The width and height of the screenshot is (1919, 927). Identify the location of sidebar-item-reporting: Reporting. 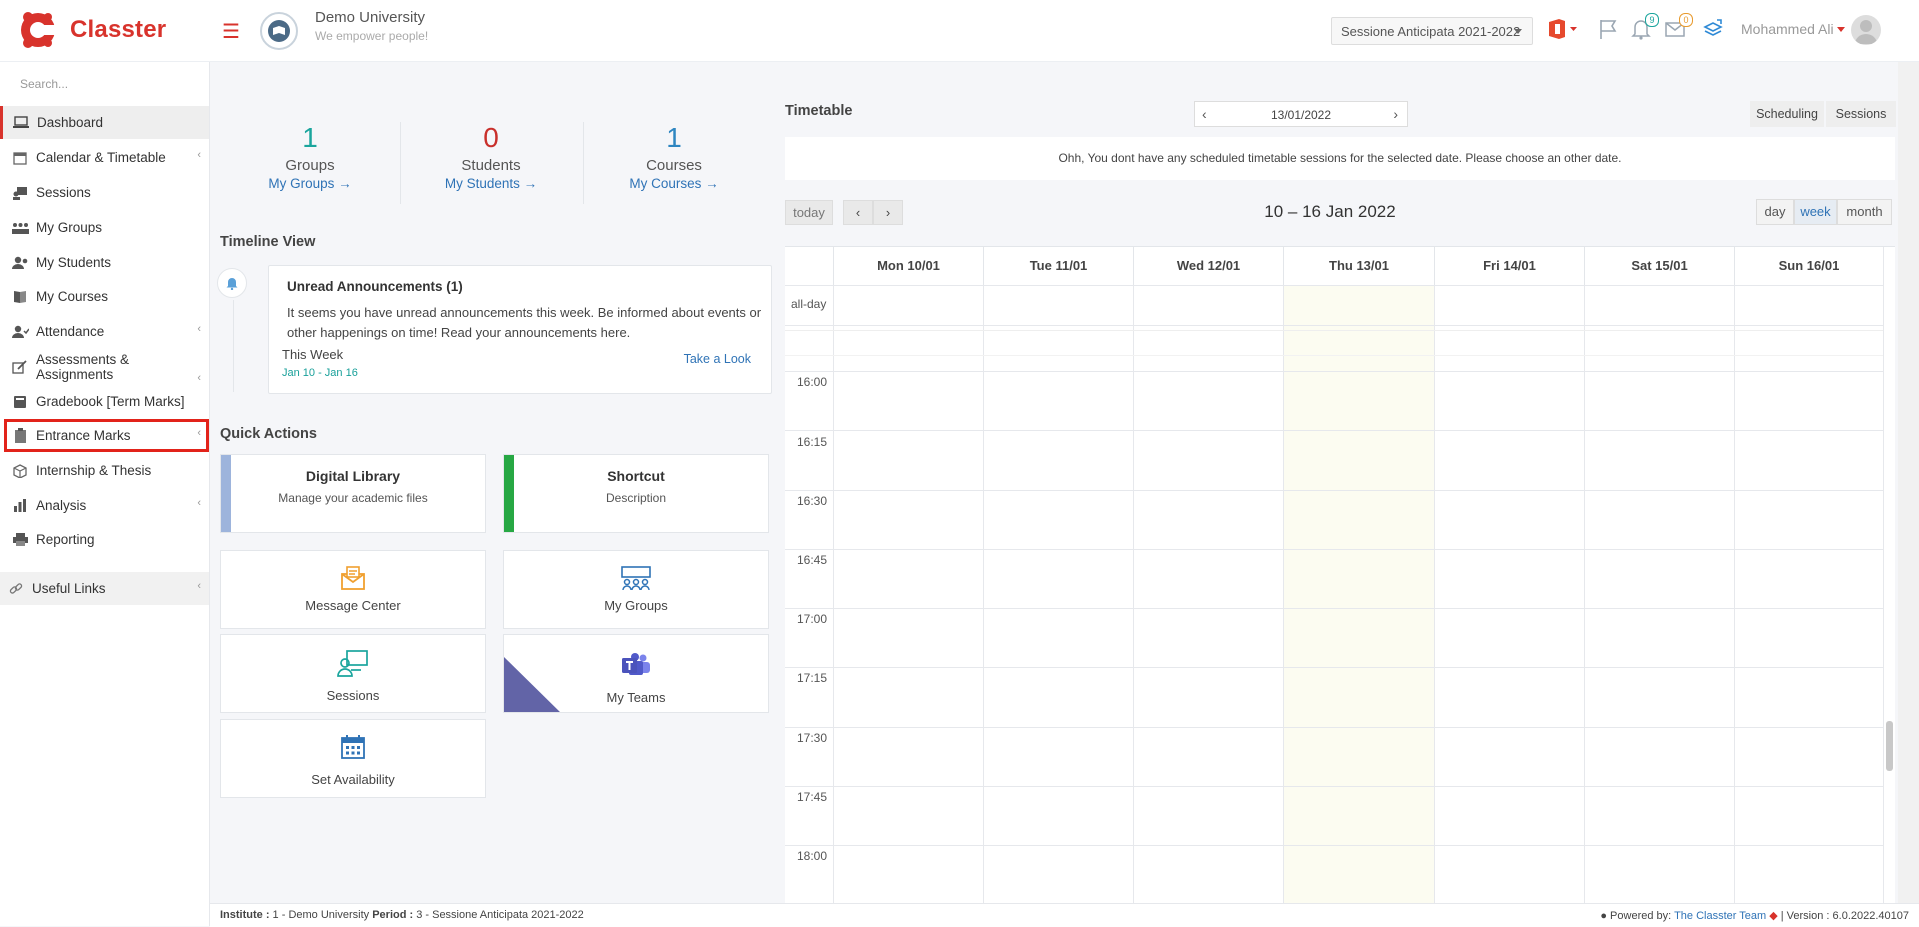
(104, 539).